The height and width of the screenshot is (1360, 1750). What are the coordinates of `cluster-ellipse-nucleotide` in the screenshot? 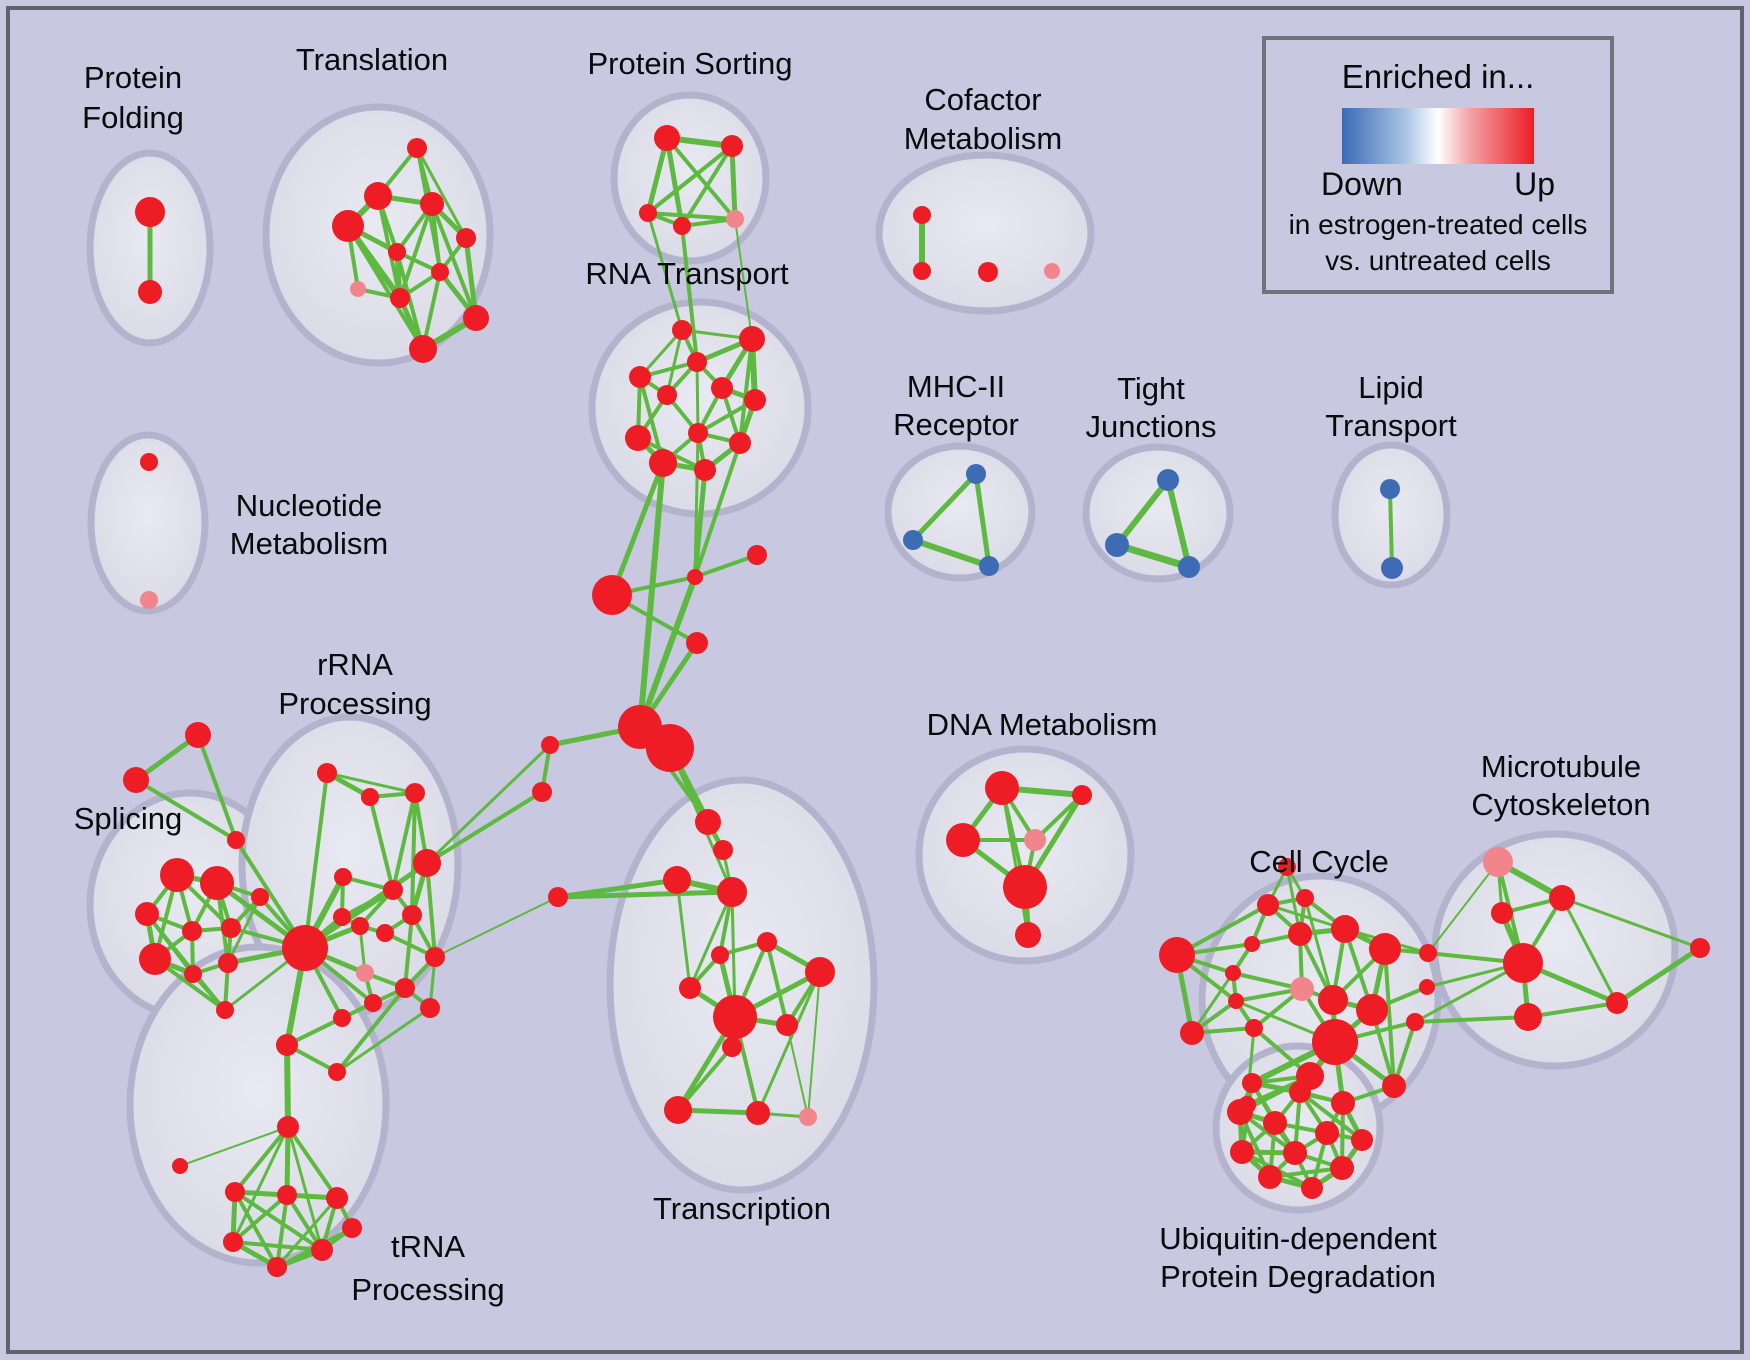 It's located at (148, 523).